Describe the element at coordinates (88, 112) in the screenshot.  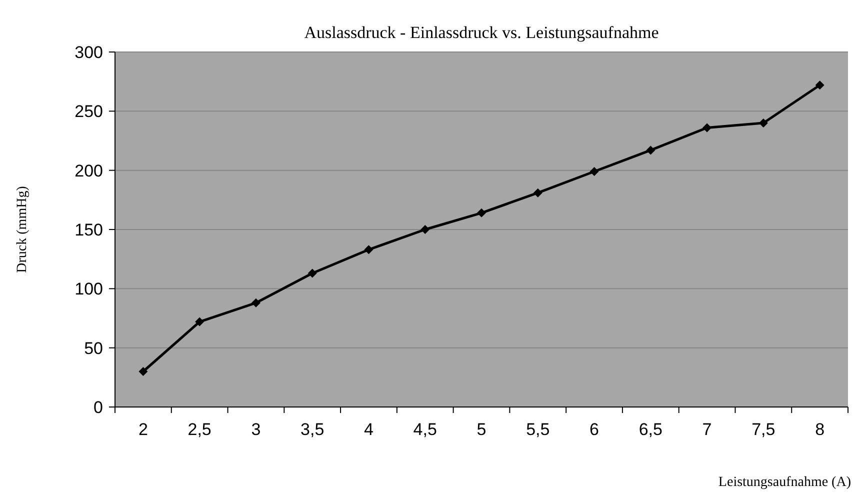
I see `y-tick-label: 250` at that location.